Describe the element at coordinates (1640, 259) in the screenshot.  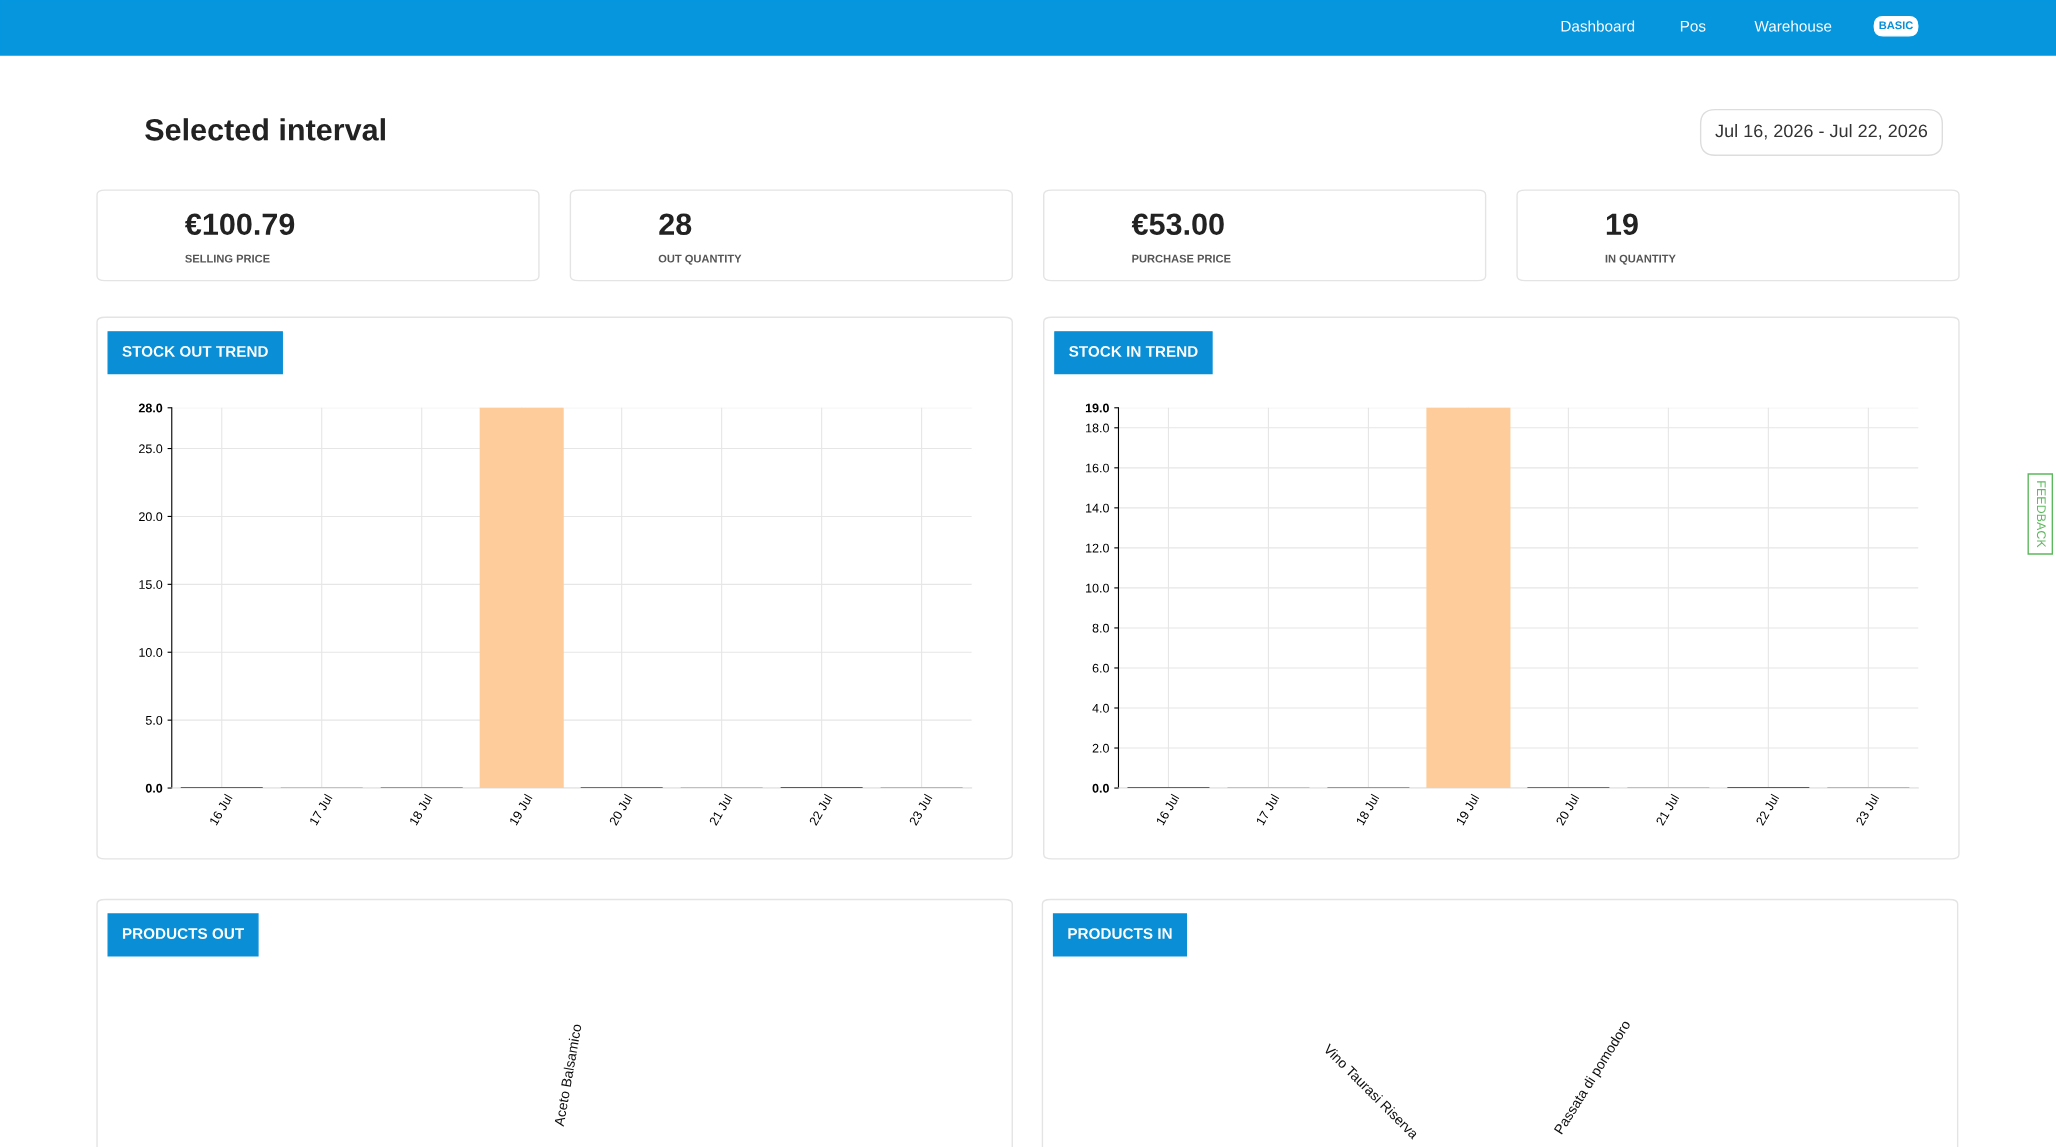
I see `text: IN QUANTITY` at that location.